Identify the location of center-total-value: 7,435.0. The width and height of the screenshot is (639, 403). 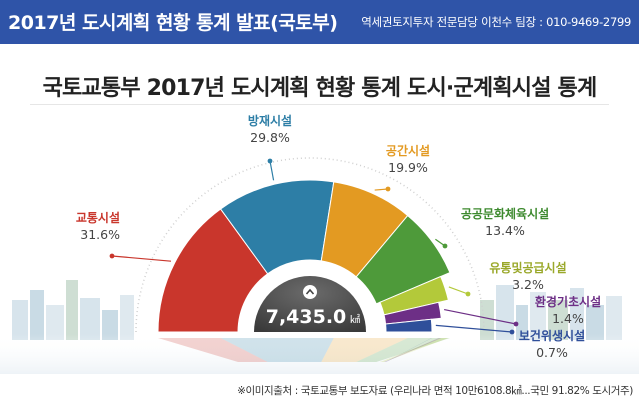
(306, 317).